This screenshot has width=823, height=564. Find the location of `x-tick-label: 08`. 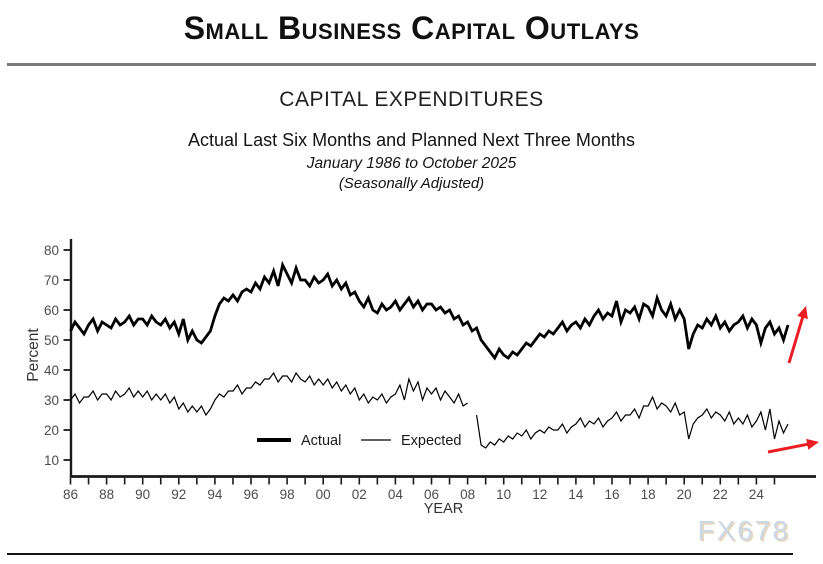

x-tick-label: 08 is located at coordinates (467, 494).